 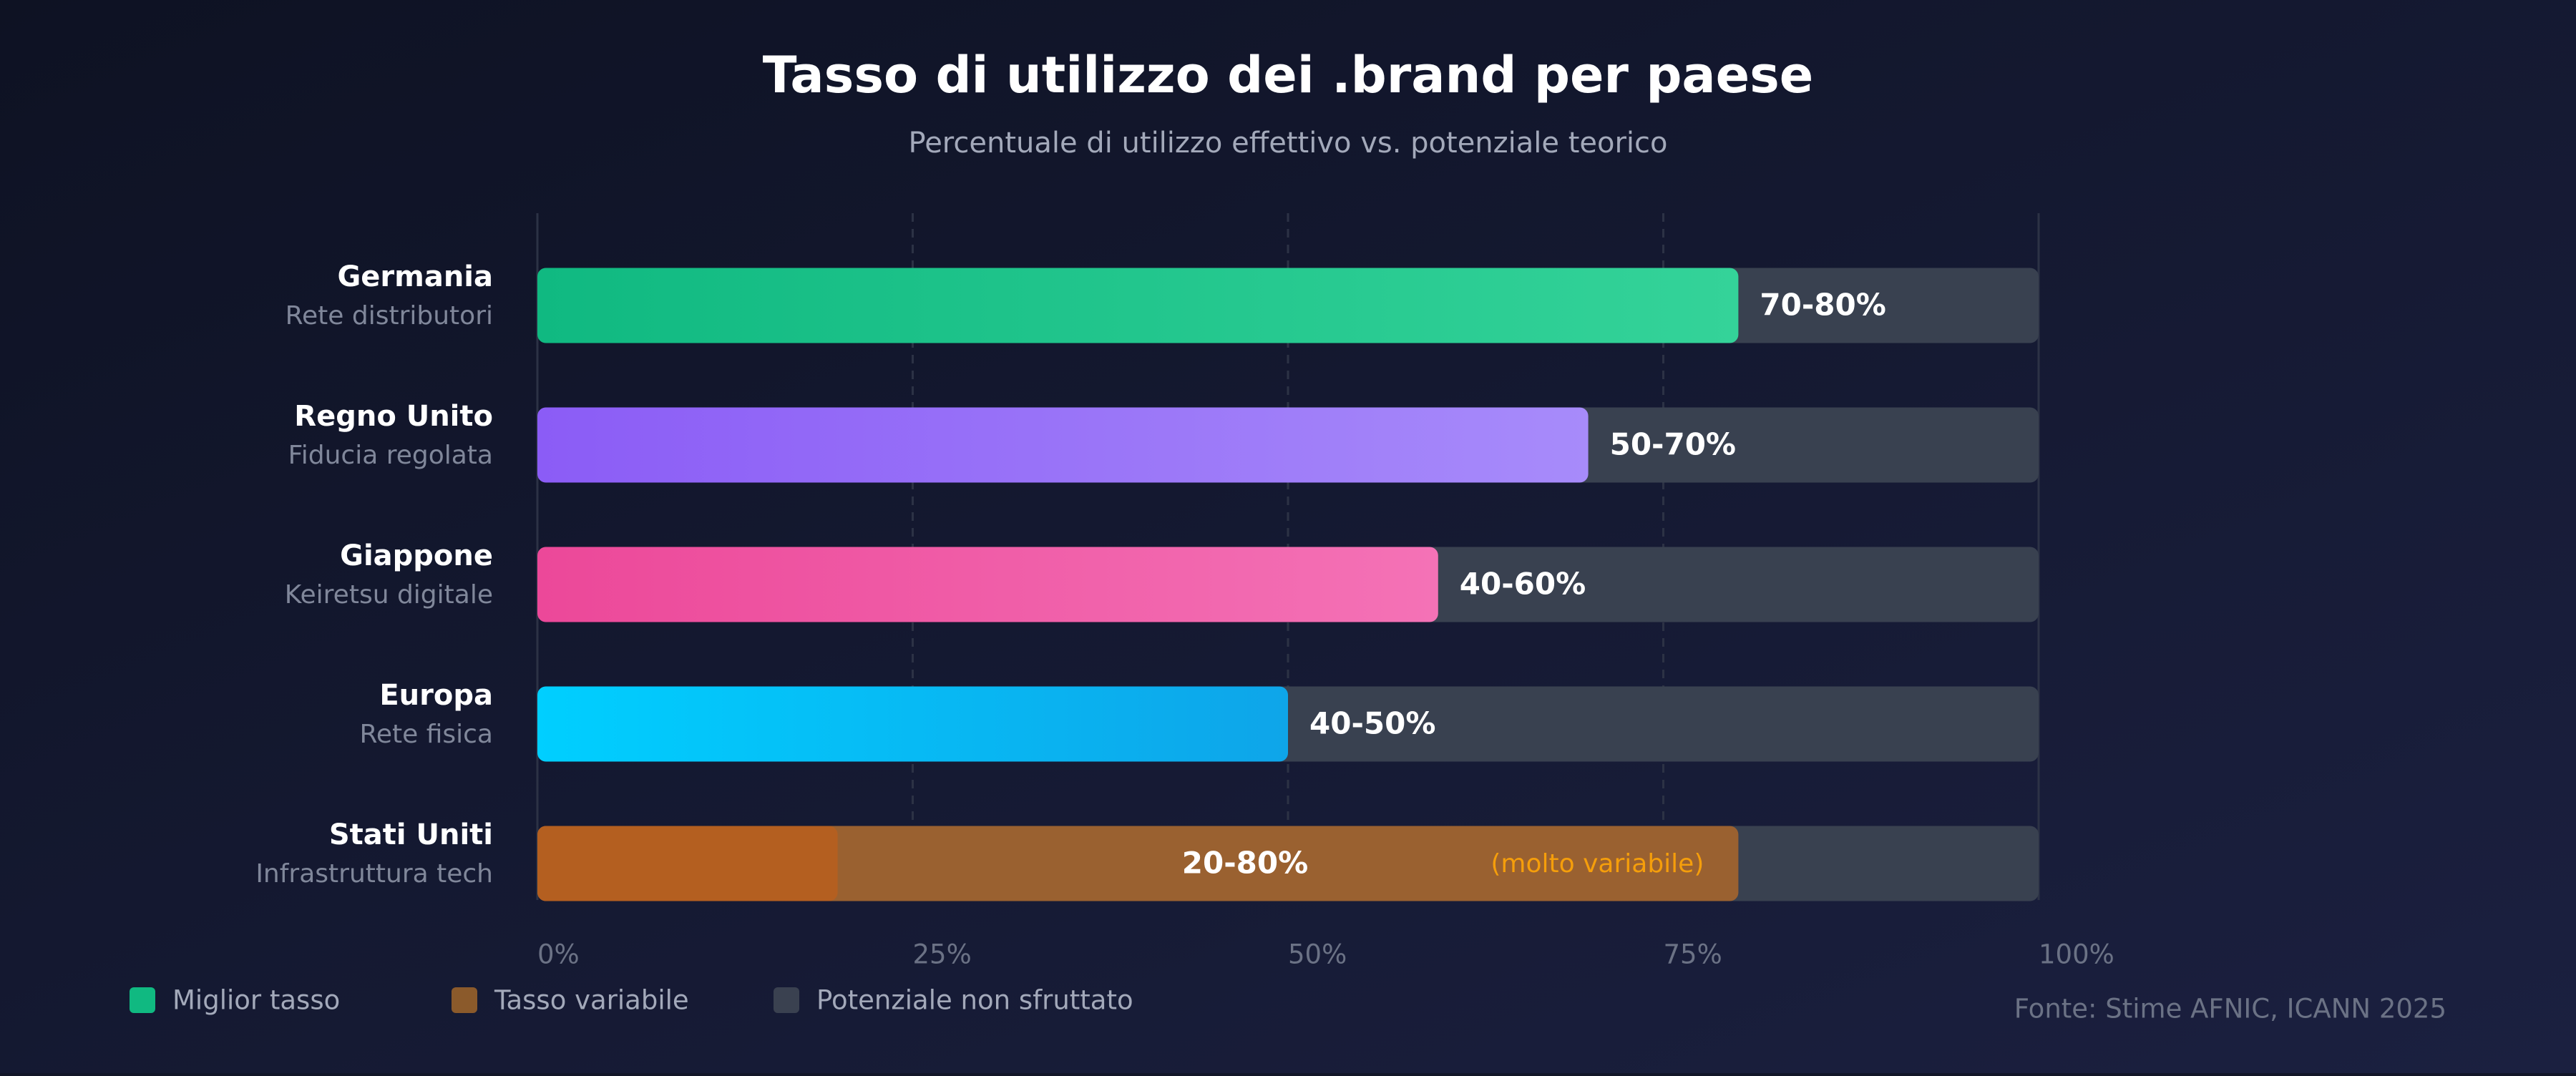 I want to click on bar-low-segment, so click(x=687, y=864).